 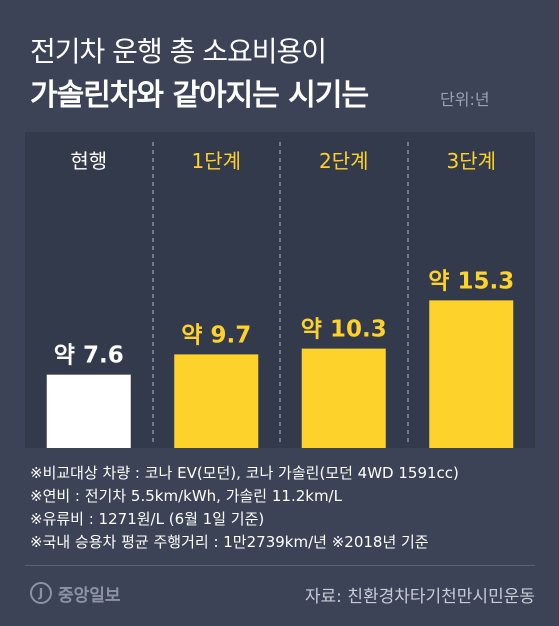 I want to click on category-label: 2단계, so click(x=344, y=161).